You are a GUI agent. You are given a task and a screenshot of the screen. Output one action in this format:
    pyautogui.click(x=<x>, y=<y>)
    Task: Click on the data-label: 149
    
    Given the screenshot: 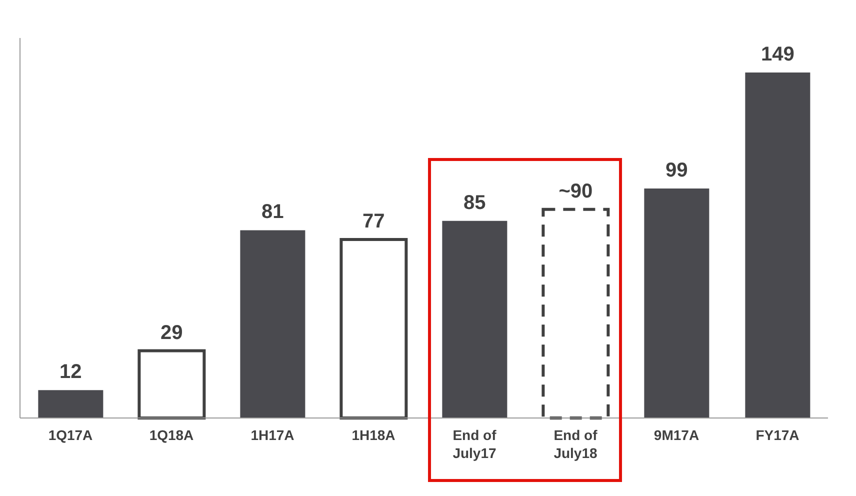 What is the action you would take?
    pyautogui.click(x=777, y=55)
    